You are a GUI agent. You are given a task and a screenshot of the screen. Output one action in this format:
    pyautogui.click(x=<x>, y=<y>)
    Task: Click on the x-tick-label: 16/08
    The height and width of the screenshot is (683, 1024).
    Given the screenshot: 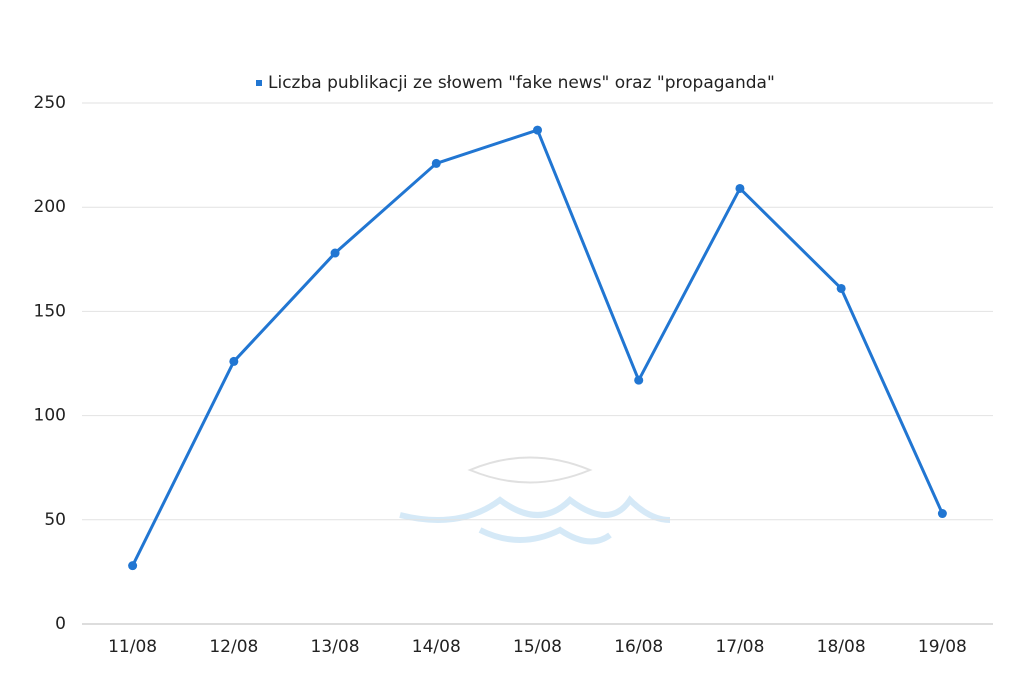 What is the action you would take?
    pyautogui.click(x=638, y=647)
    